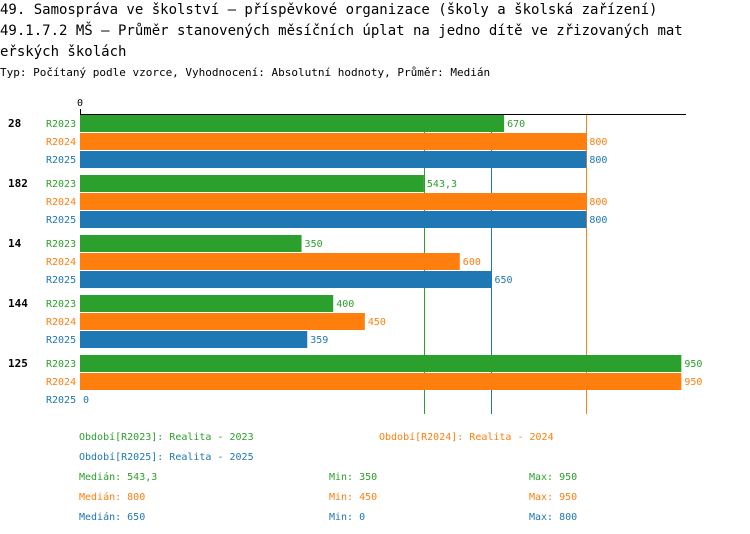 The width and height of the screenshot is (750, 534). Describe the element at coordinates (347, 517) in the screenshot. I see `min-stat-R2025: Min: 0` at that location.